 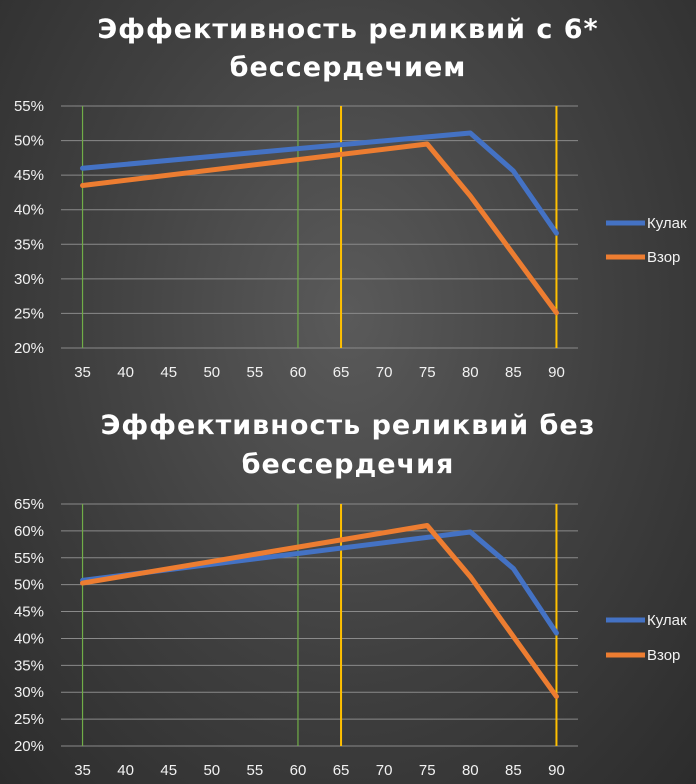 I want to click on y-tick-label: 60%, so click(x=29, y=531).